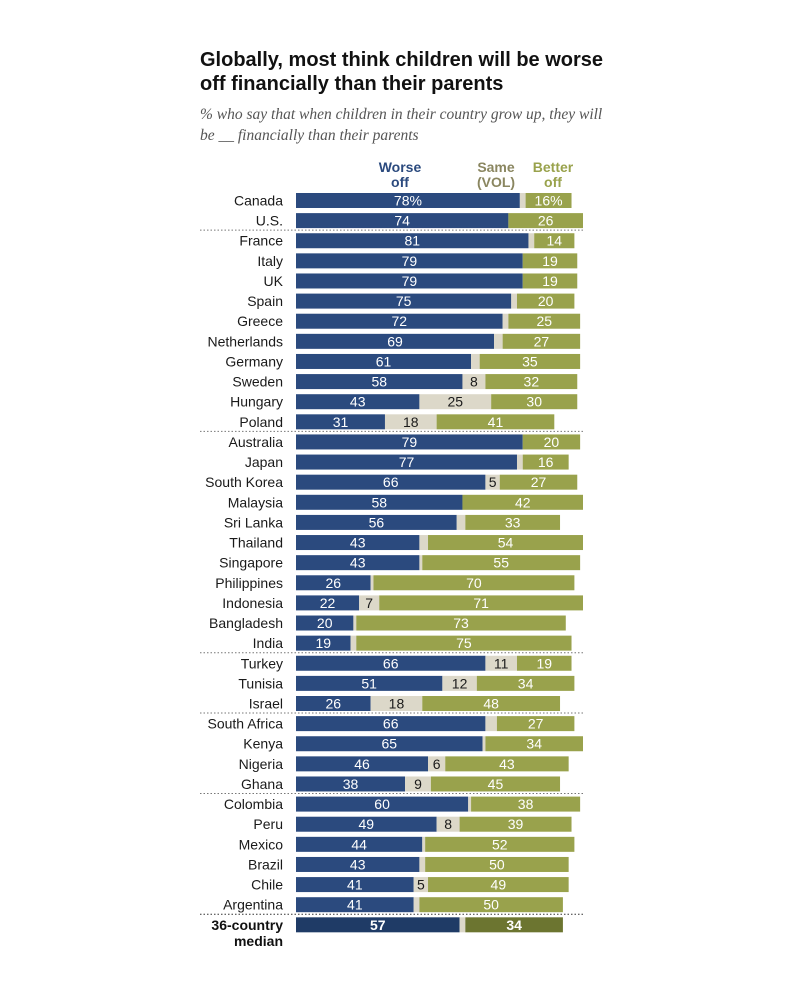  I want to click on value-label-worse: 20, so click(325, 623).